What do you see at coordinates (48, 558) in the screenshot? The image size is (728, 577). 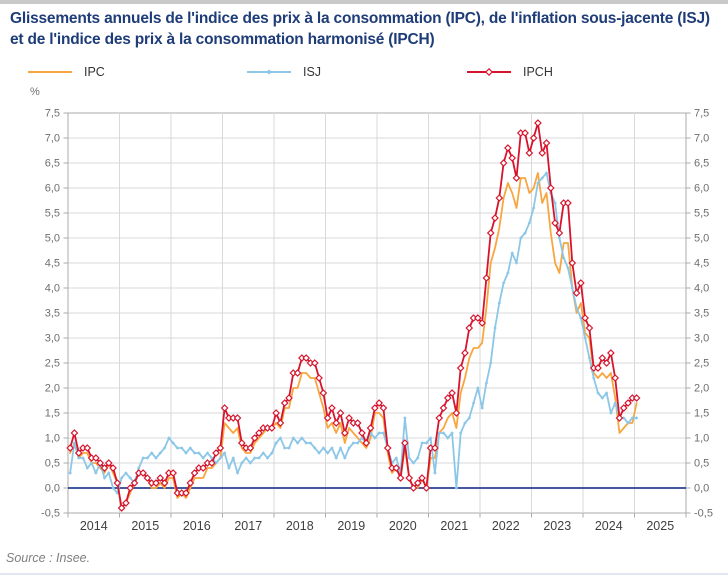 I see `source-caption: Source : Insee.` at bounding box center [48, 558].